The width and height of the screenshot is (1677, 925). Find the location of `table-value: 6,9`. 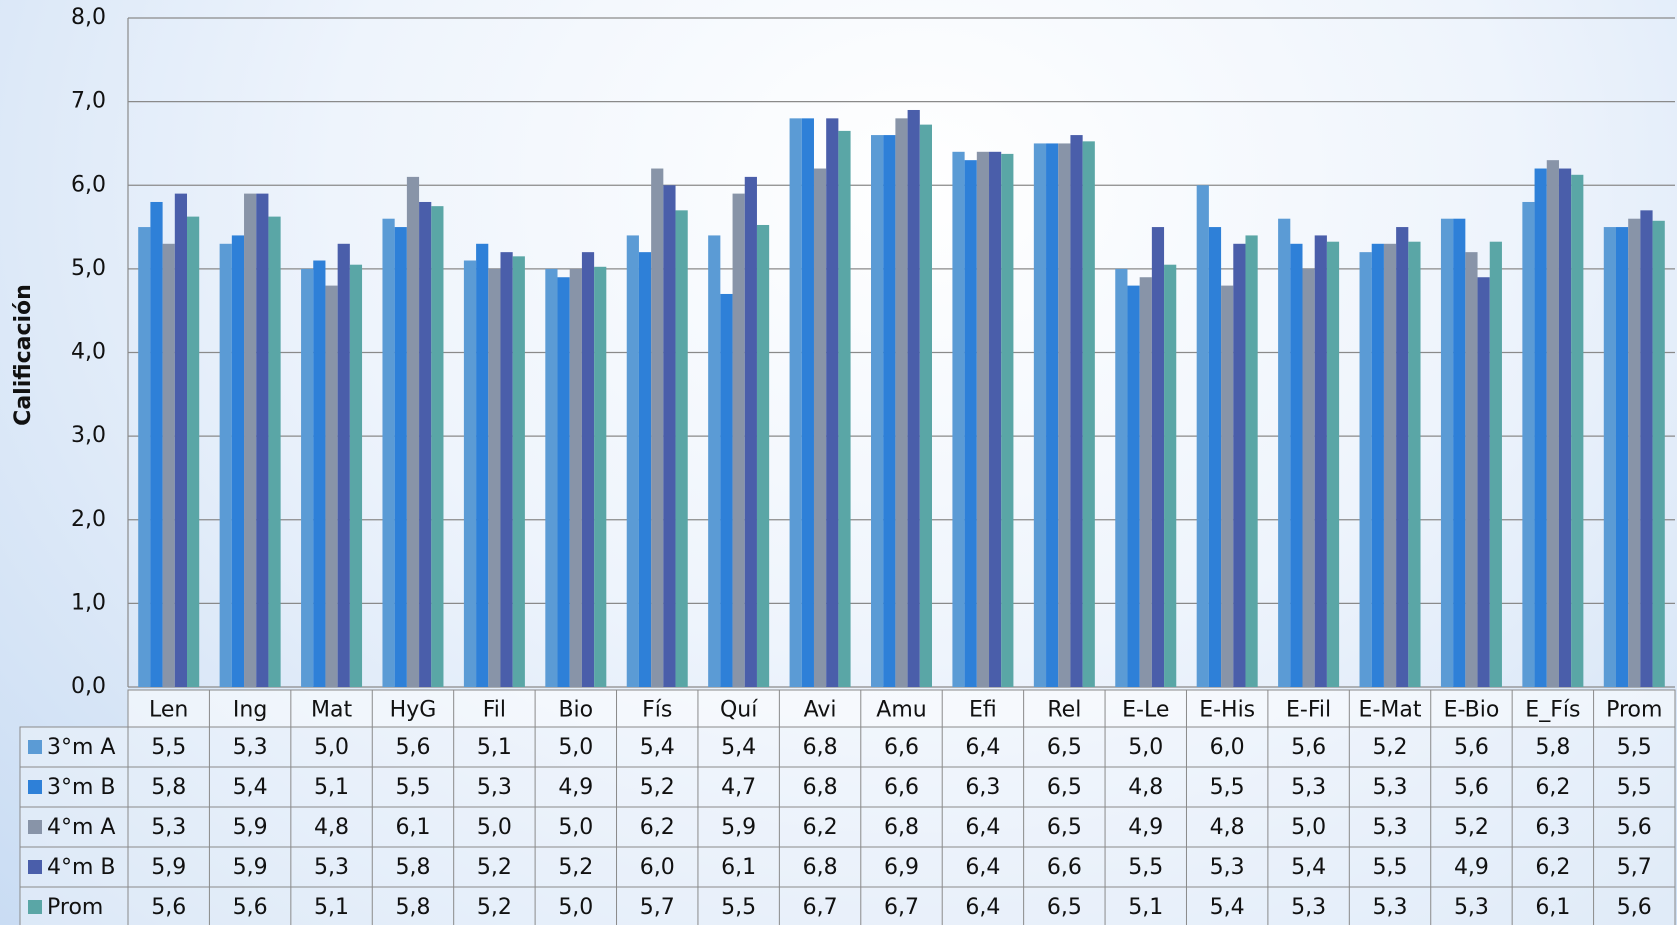

table-value: 6,9 is located at coordinates (901, 867).